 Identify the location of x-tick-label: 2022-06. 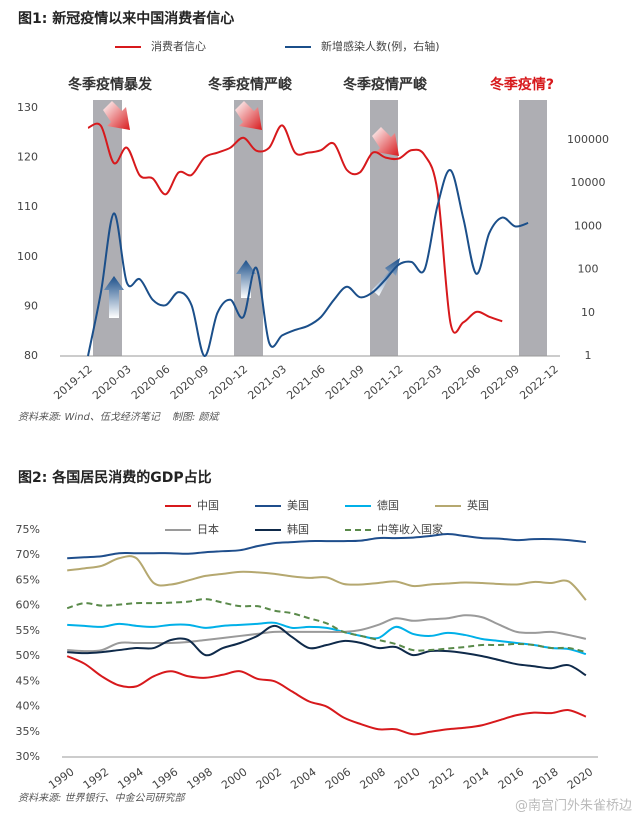
(462, 383).